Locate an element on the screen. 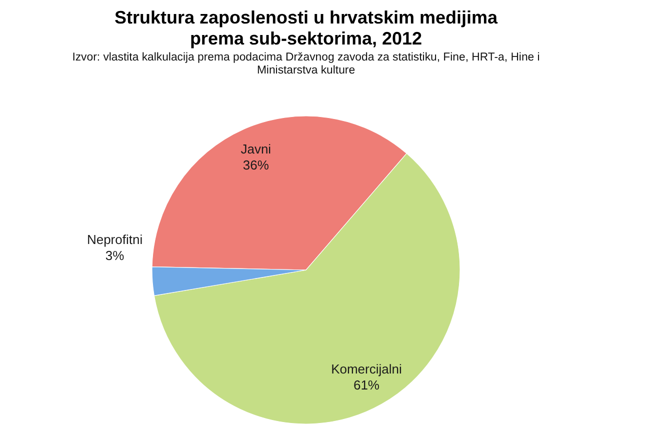 Image resolution: width=650 pixels, height=444 pixels. text: Izvor: vlastita kalkulacija prema podacima Državnog zavoda za statistiku, Fine, HRT-a, Hine i Ministarstva kulture is located at coordinates (306, 64).